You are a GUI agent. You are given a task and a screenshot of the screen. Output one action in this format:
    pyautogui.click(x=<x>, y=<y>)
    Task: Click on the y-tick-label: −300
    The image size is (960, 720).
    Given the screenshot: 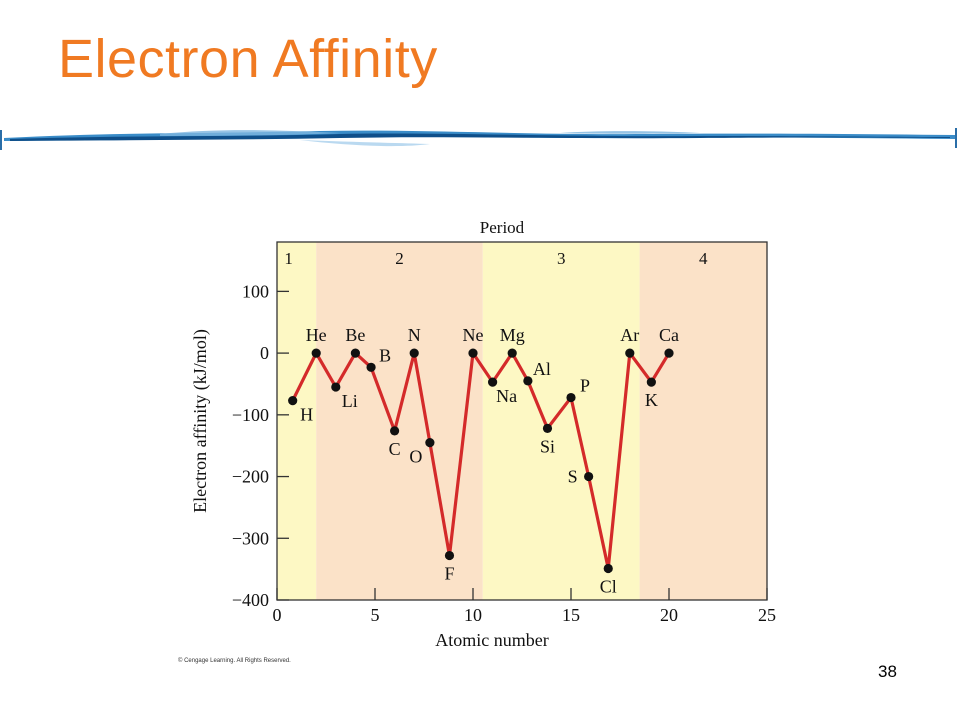 What is the action you would take?
    pyautogui.click(x=250, y=538)
    